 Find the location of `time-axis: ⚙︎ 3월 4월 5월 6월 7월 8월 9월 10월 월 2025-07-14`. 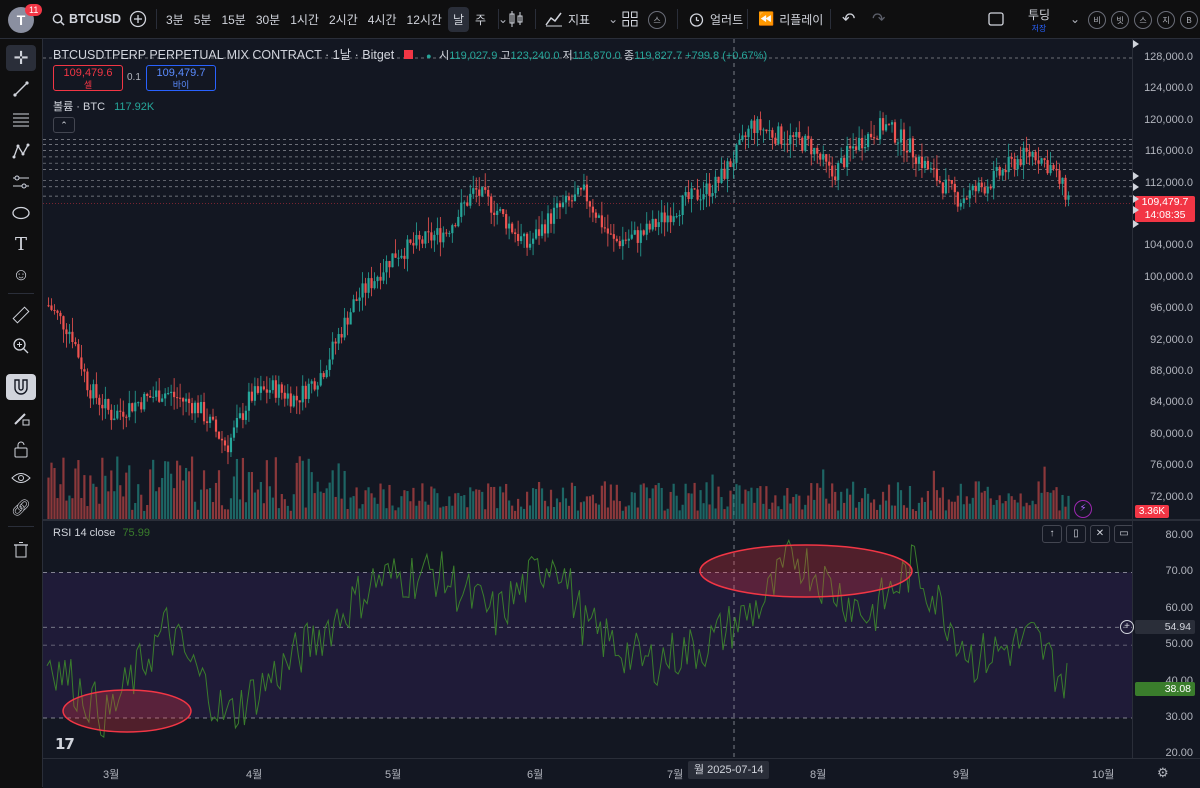

time-axis: ⚙︎ 3월 4월 5월 6월 7월 8월 9월 10월 월 2025-07-14 is located at coordinates (621, 773).